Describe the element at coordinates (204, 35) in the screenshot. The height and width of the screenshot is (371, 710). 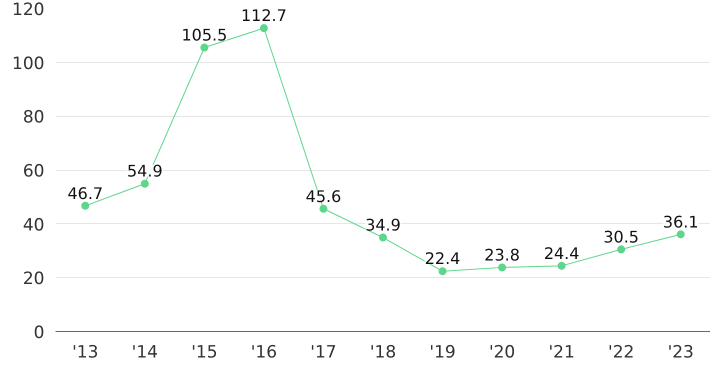
I see `data-label: 105.5` at that location.